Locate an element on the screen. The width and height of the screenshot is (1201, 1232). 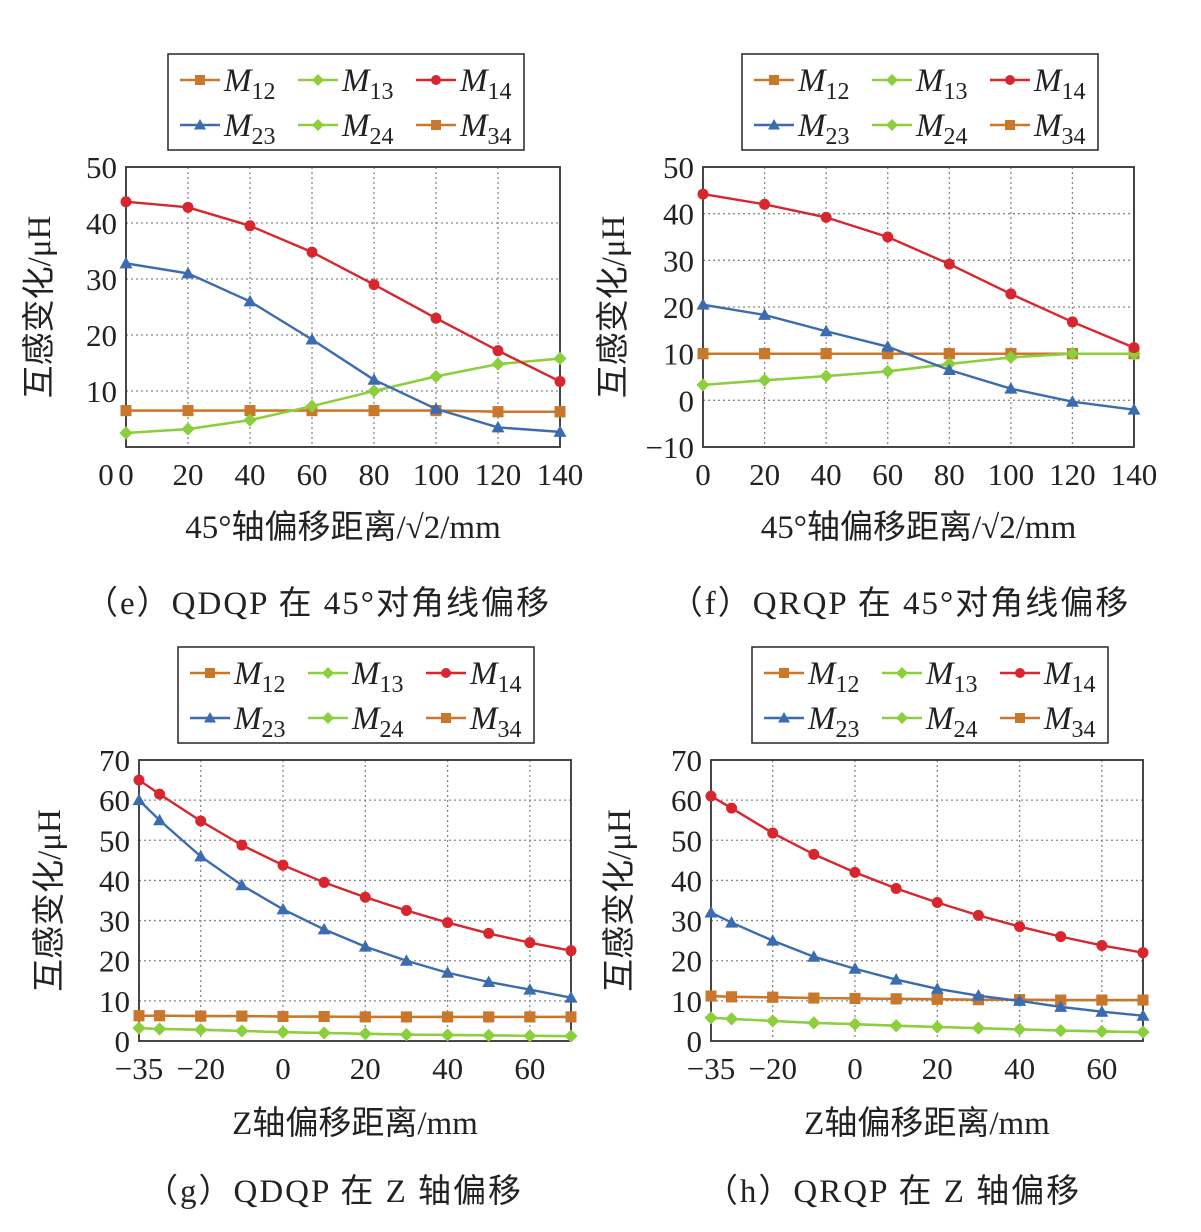
y-axis-label: 互感变化/μH is located at coordinates (613, 307).